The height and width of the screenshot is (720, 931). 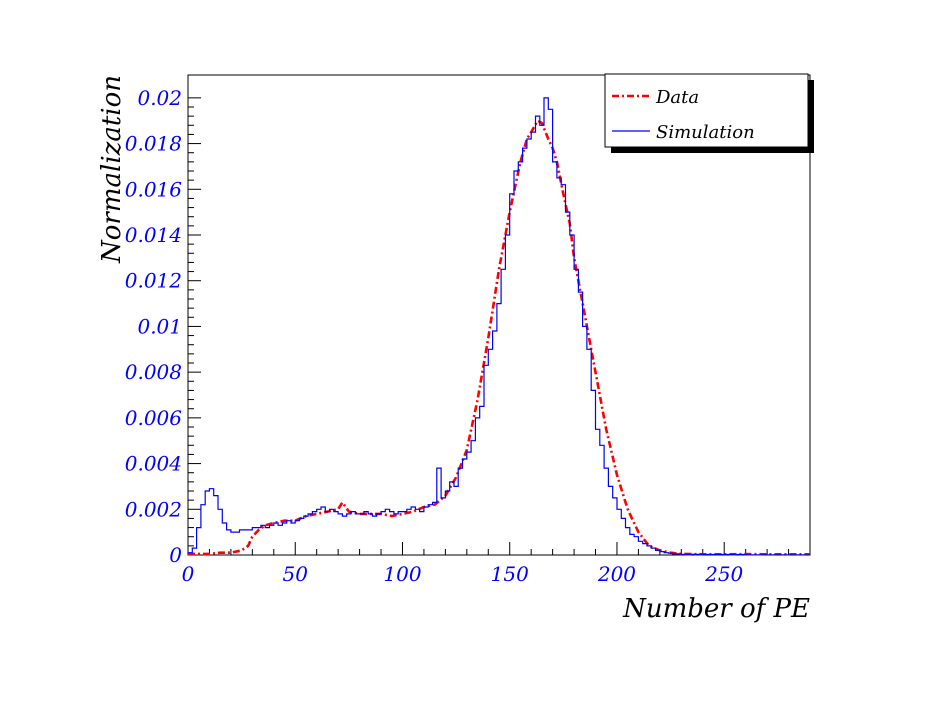 What do you see at coordinates (175, 555) in the screenshot?
I see `y-tick-label: 0` at bounding box center [175, 555].